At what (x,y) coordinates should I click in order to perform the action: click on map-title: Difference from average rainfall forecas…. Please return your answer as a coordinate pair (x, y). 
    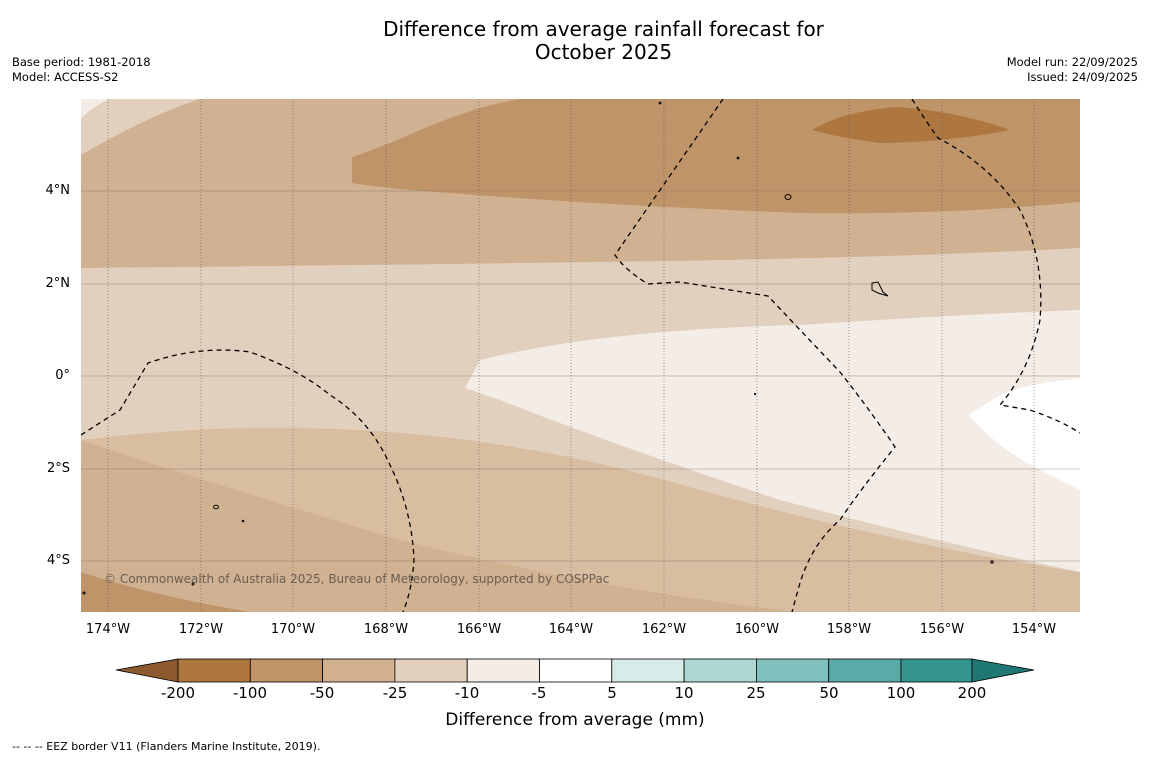
    Looking at the image, I should click on (575, 41).